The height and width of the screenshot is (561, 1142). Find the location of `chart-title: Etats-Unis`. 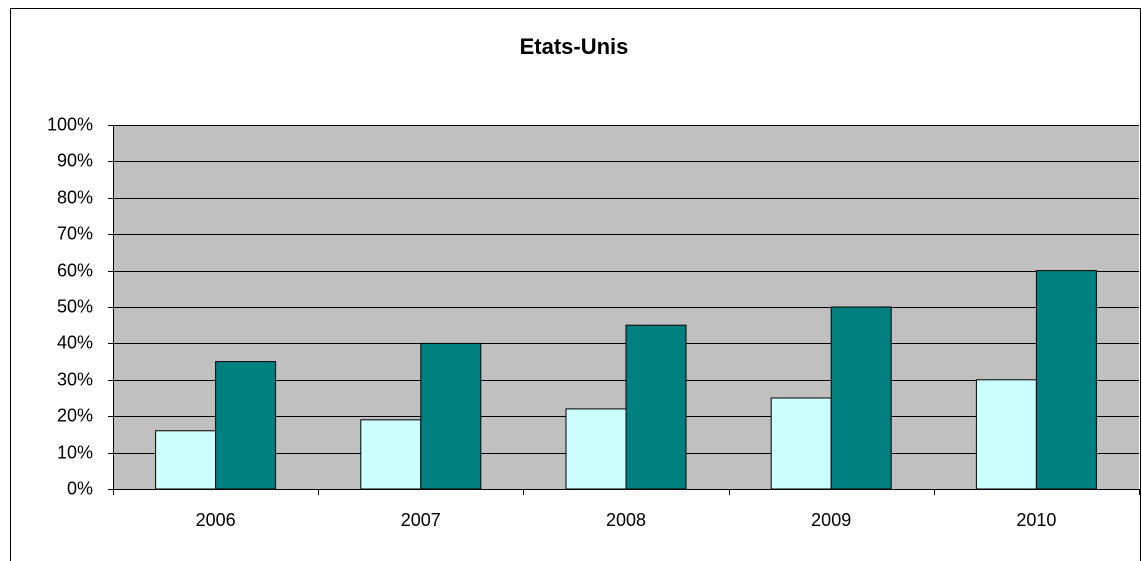

chart-title: Etats-Unis is located at coordinates (574, 46).